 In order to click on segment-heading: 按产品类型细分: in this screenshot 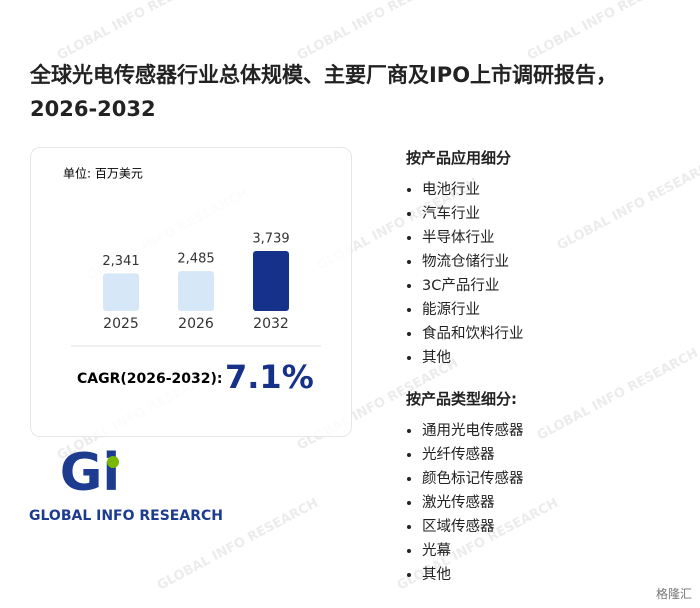, I will do `click(461, 399)`.